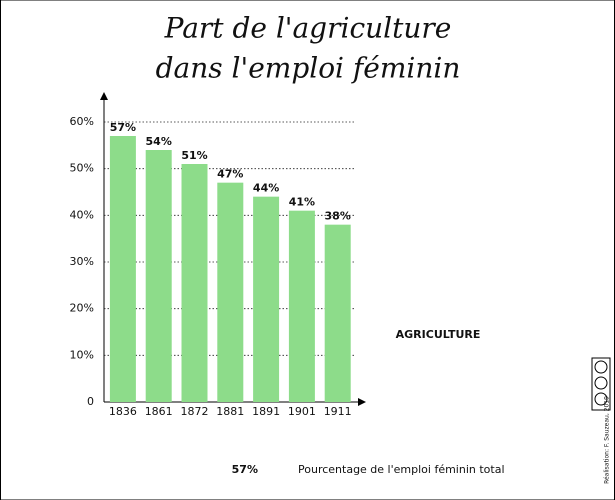 The height and width of the screenshot is (500, 615). What do you see at coordinates (302, 202) in the screenshot?
I see `value-label: 41%` at bounding box center [302, 202].